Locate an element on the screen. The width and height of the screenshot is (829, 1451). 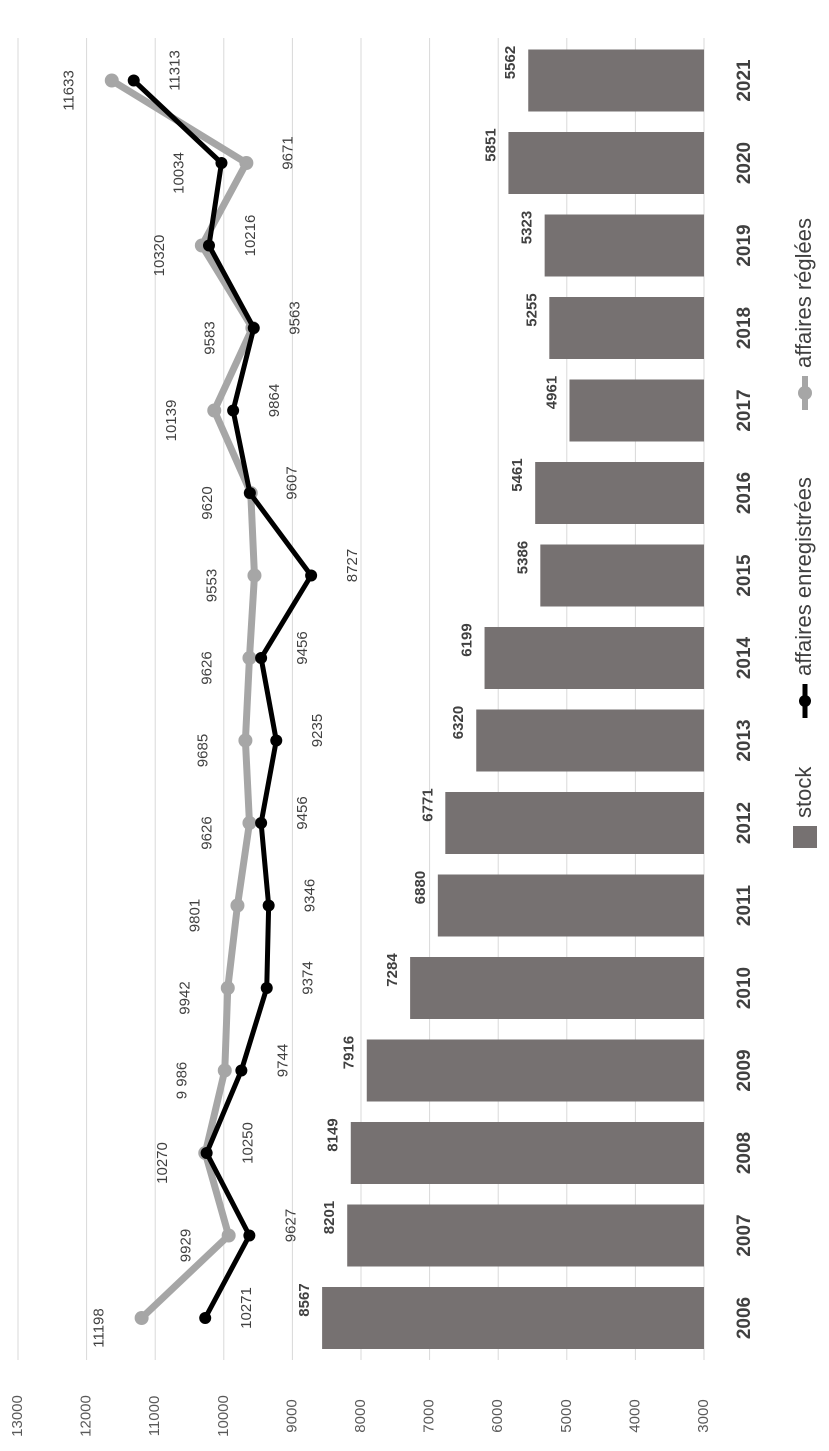
stock-bar-label: 6880 is located at coordinates (420, 887).